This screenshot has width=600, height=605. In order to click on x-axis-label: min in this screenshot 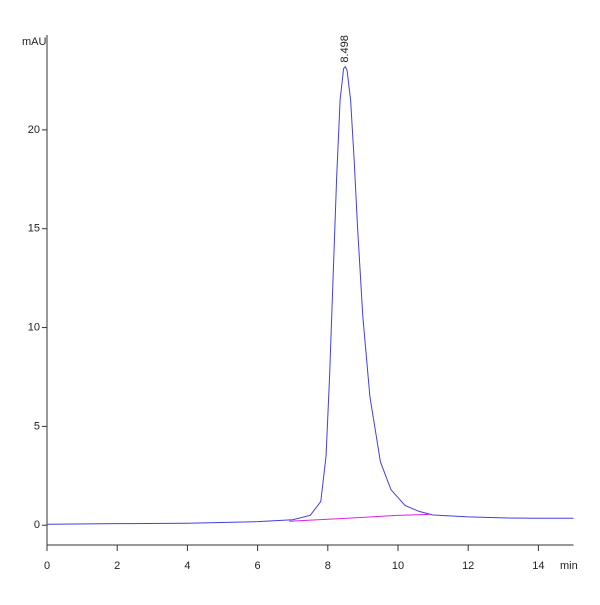, I will do `click(569, 566)`.